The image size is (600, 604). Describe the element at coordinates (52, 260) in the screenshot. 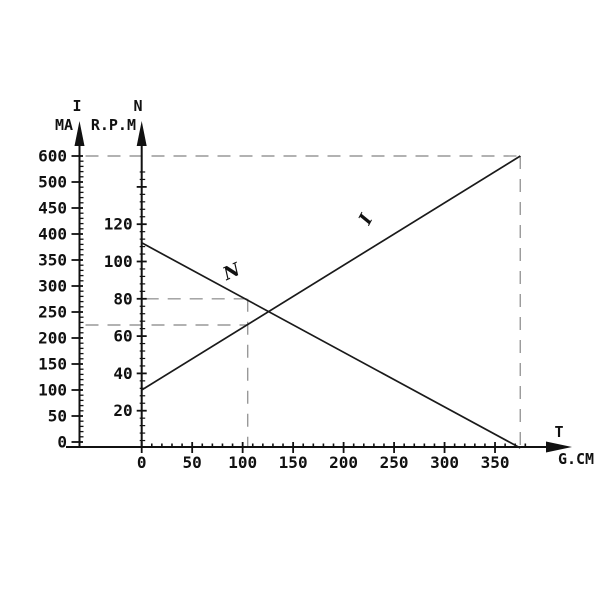

I see `left-tick-label: 350` at that location.